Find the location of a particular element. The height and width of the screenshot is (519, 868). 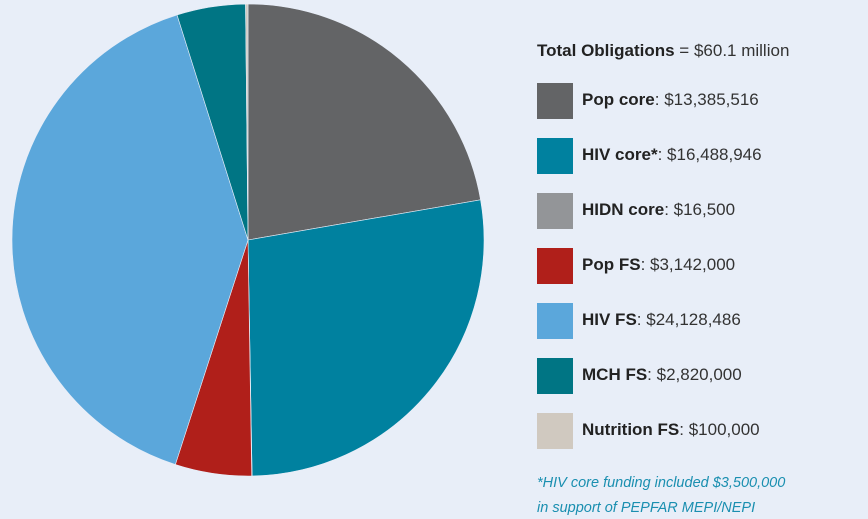

legend-entry: HIV FS: $24,128,486 is located at coordinates (661, 319).